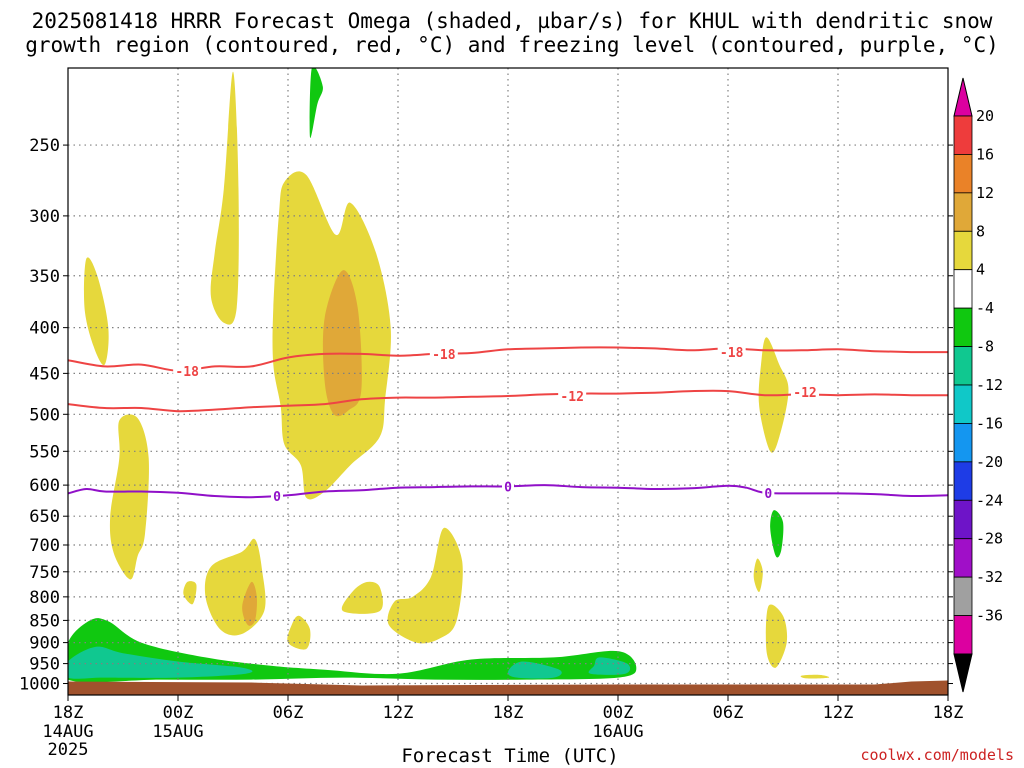  What do you see at coordinates (985, 116) in the screenshot?
I see `colorbar-label: 20` at bounding box center [985, 116].